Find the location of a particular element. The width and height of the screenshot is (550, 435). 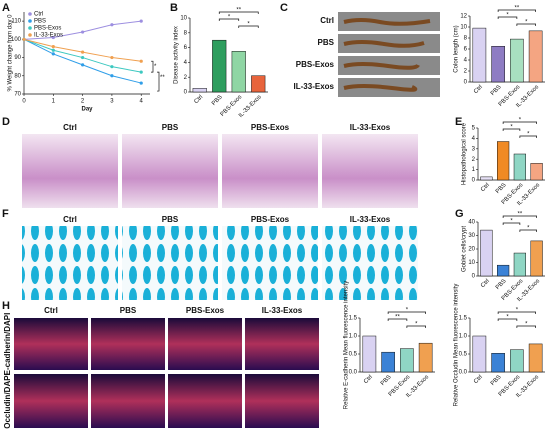

x-tick-label: 3 is located at coordinates (112, 102).